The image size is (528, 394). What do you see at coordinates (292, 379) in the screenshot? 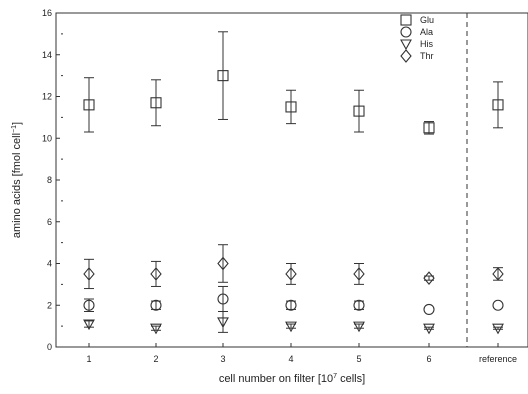
I see `x-axis-title: cell number on filter [107 cells]` at bounding box center [292, 379].